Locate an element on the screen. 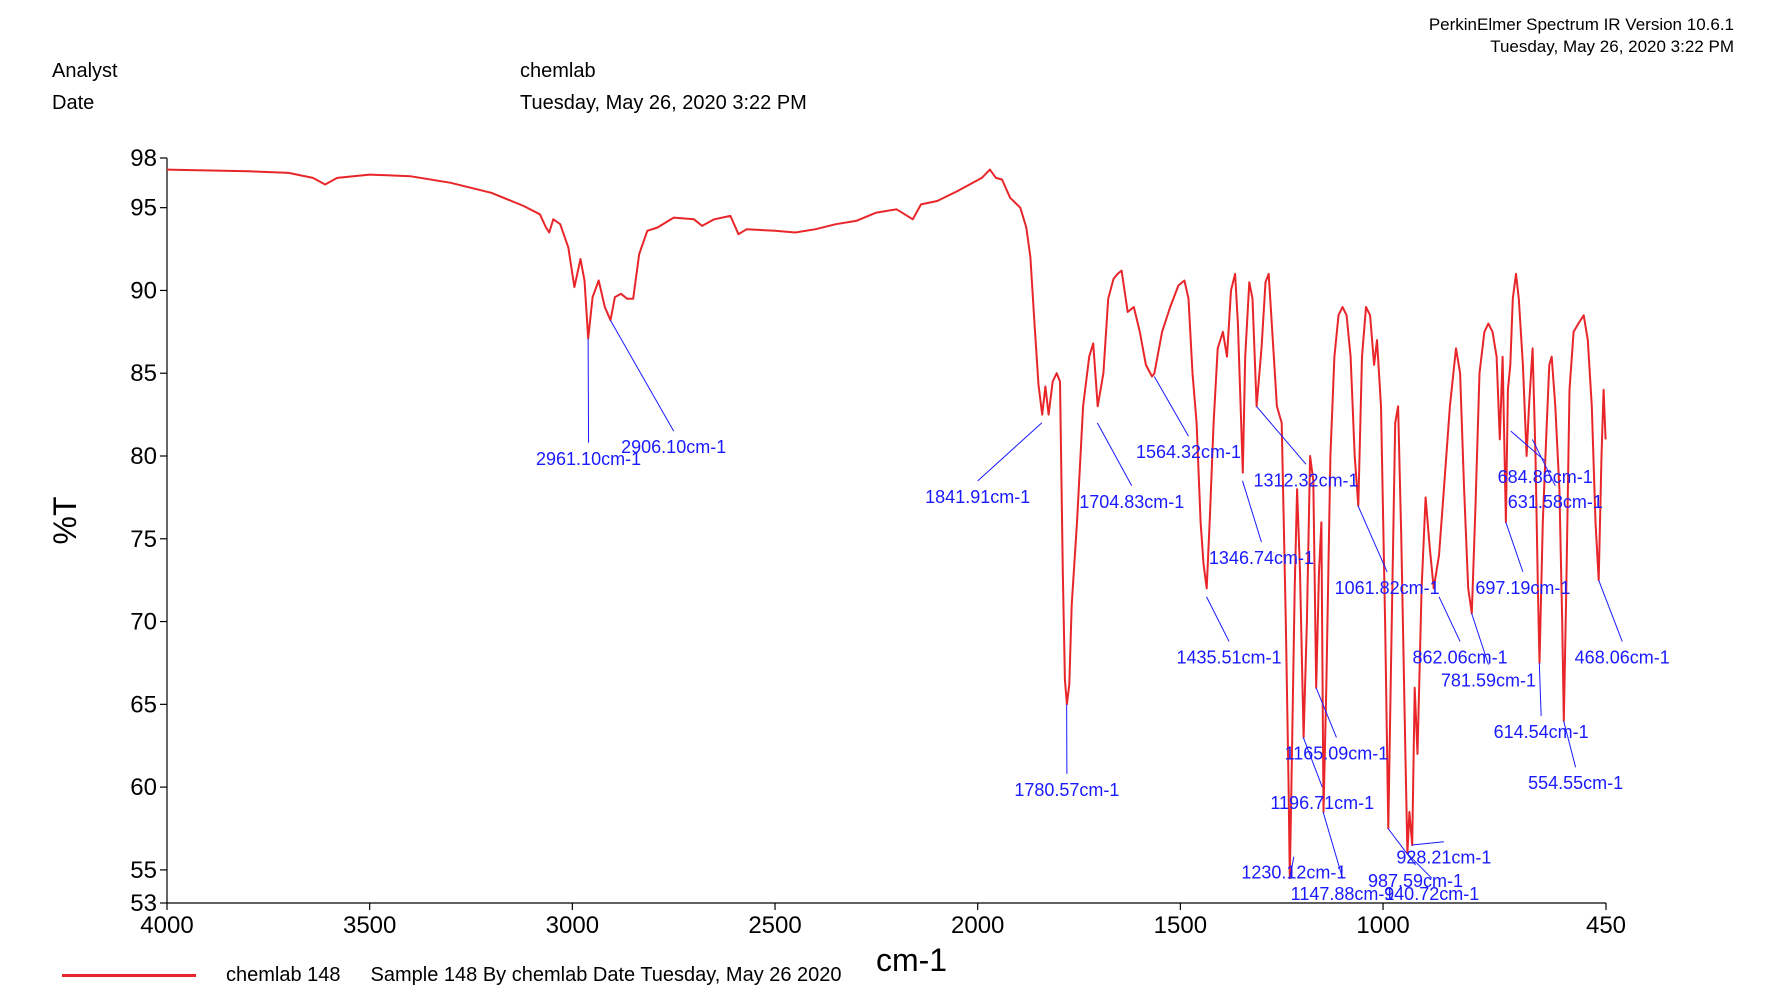  y-axis-label: %T is located at coordinates (65, 521).